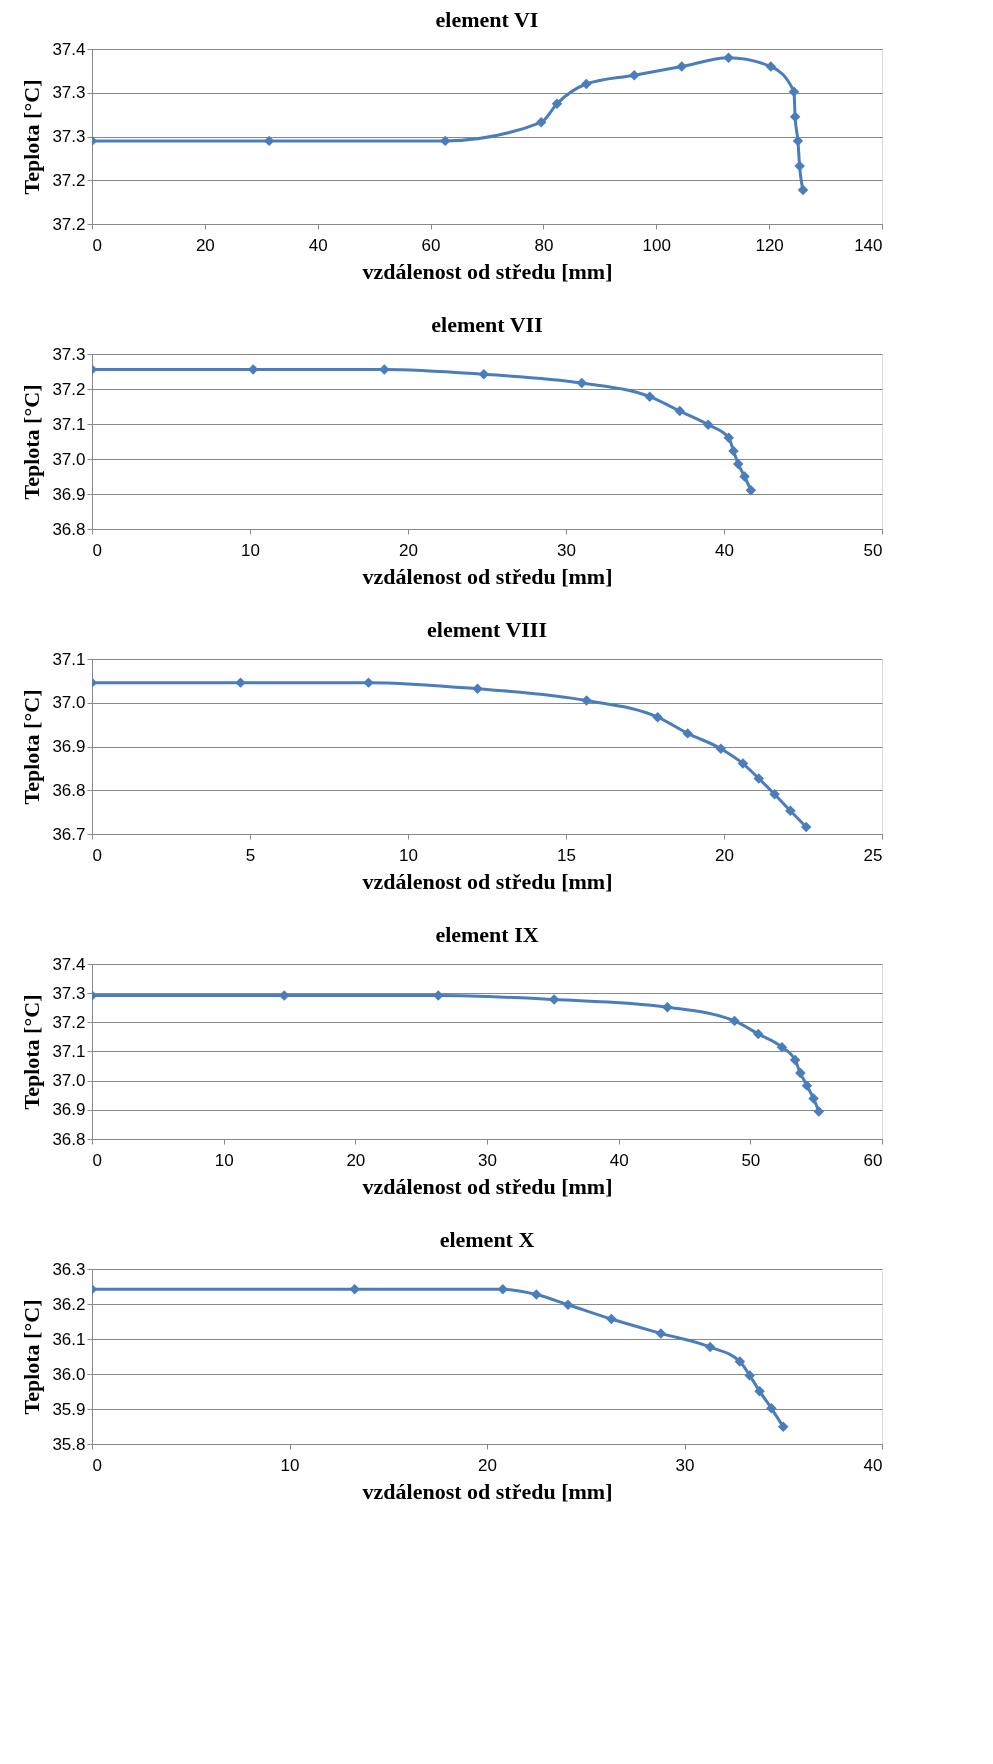  Describe the element at coordinates (69, 1444) in the screenshot. I see `y-tick-label: 35.8` at that location.